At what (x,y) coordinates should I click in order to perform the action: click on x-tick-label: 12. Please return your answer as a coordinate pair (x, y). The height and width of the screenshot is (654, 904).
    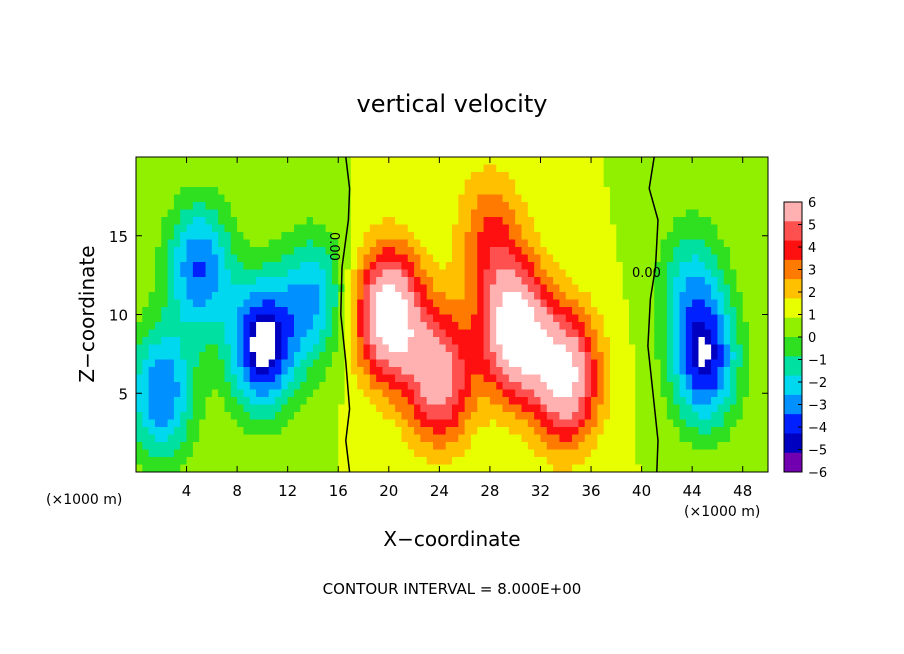
    Looking at the image, I should click on (287, 491).